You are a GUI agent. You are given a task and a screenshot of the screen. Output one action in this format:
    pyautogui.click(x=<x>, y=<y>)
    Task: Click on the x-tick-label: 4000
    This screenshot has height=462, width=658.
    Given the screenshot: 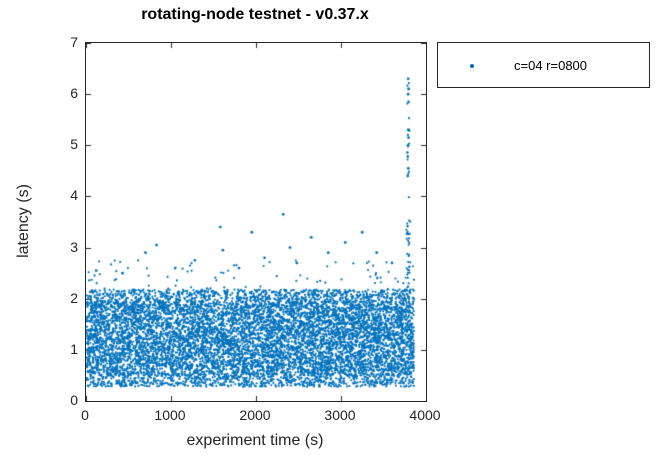 What is the action you would take?
    pyautogui.click(x=425, y=415)
    